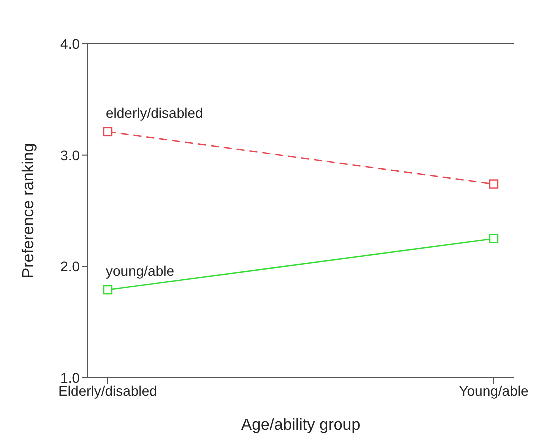  What do you see at coordinates (301, 425) in the screenshot?
I see `x-axis-title: Age/ability group` at bounding box center [301, 425].